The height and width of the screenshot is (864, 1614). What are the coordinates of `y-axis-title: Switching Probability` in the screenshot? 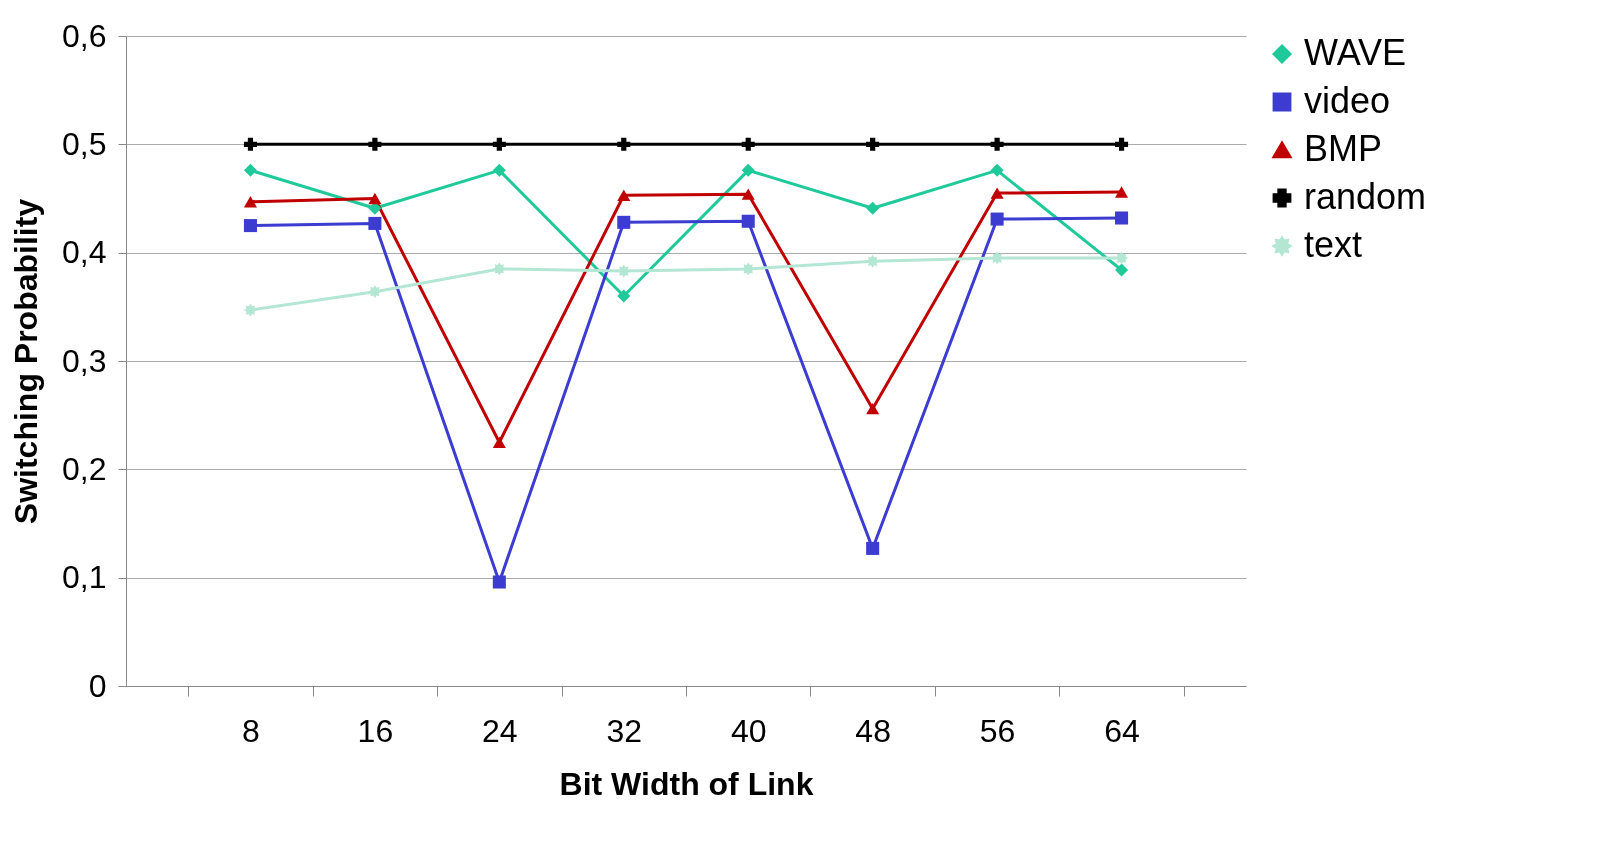 It's located at (26, 361).